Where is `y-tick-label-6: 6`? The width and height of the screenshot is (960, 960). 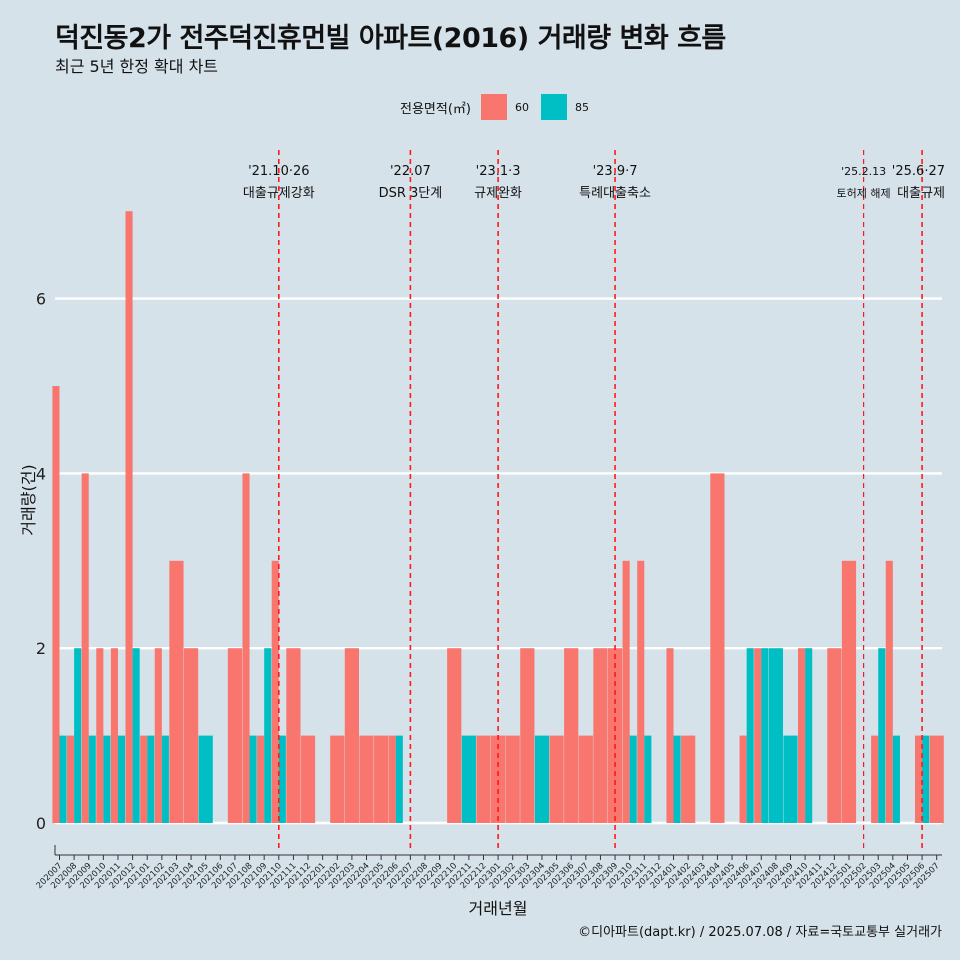 y-tick-label-6: 6 is located at coordinates (41, 299).